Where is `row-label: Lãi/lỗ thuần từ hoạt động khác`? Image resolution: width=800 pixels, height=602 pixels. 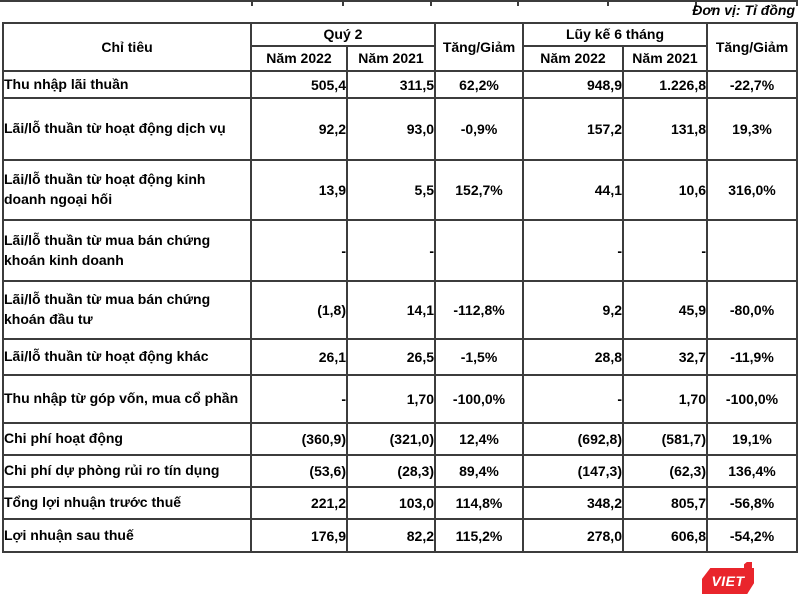 row-label: Lãi/lỗ thuần từ hoạt động khác is located at coordinates (127, 357).